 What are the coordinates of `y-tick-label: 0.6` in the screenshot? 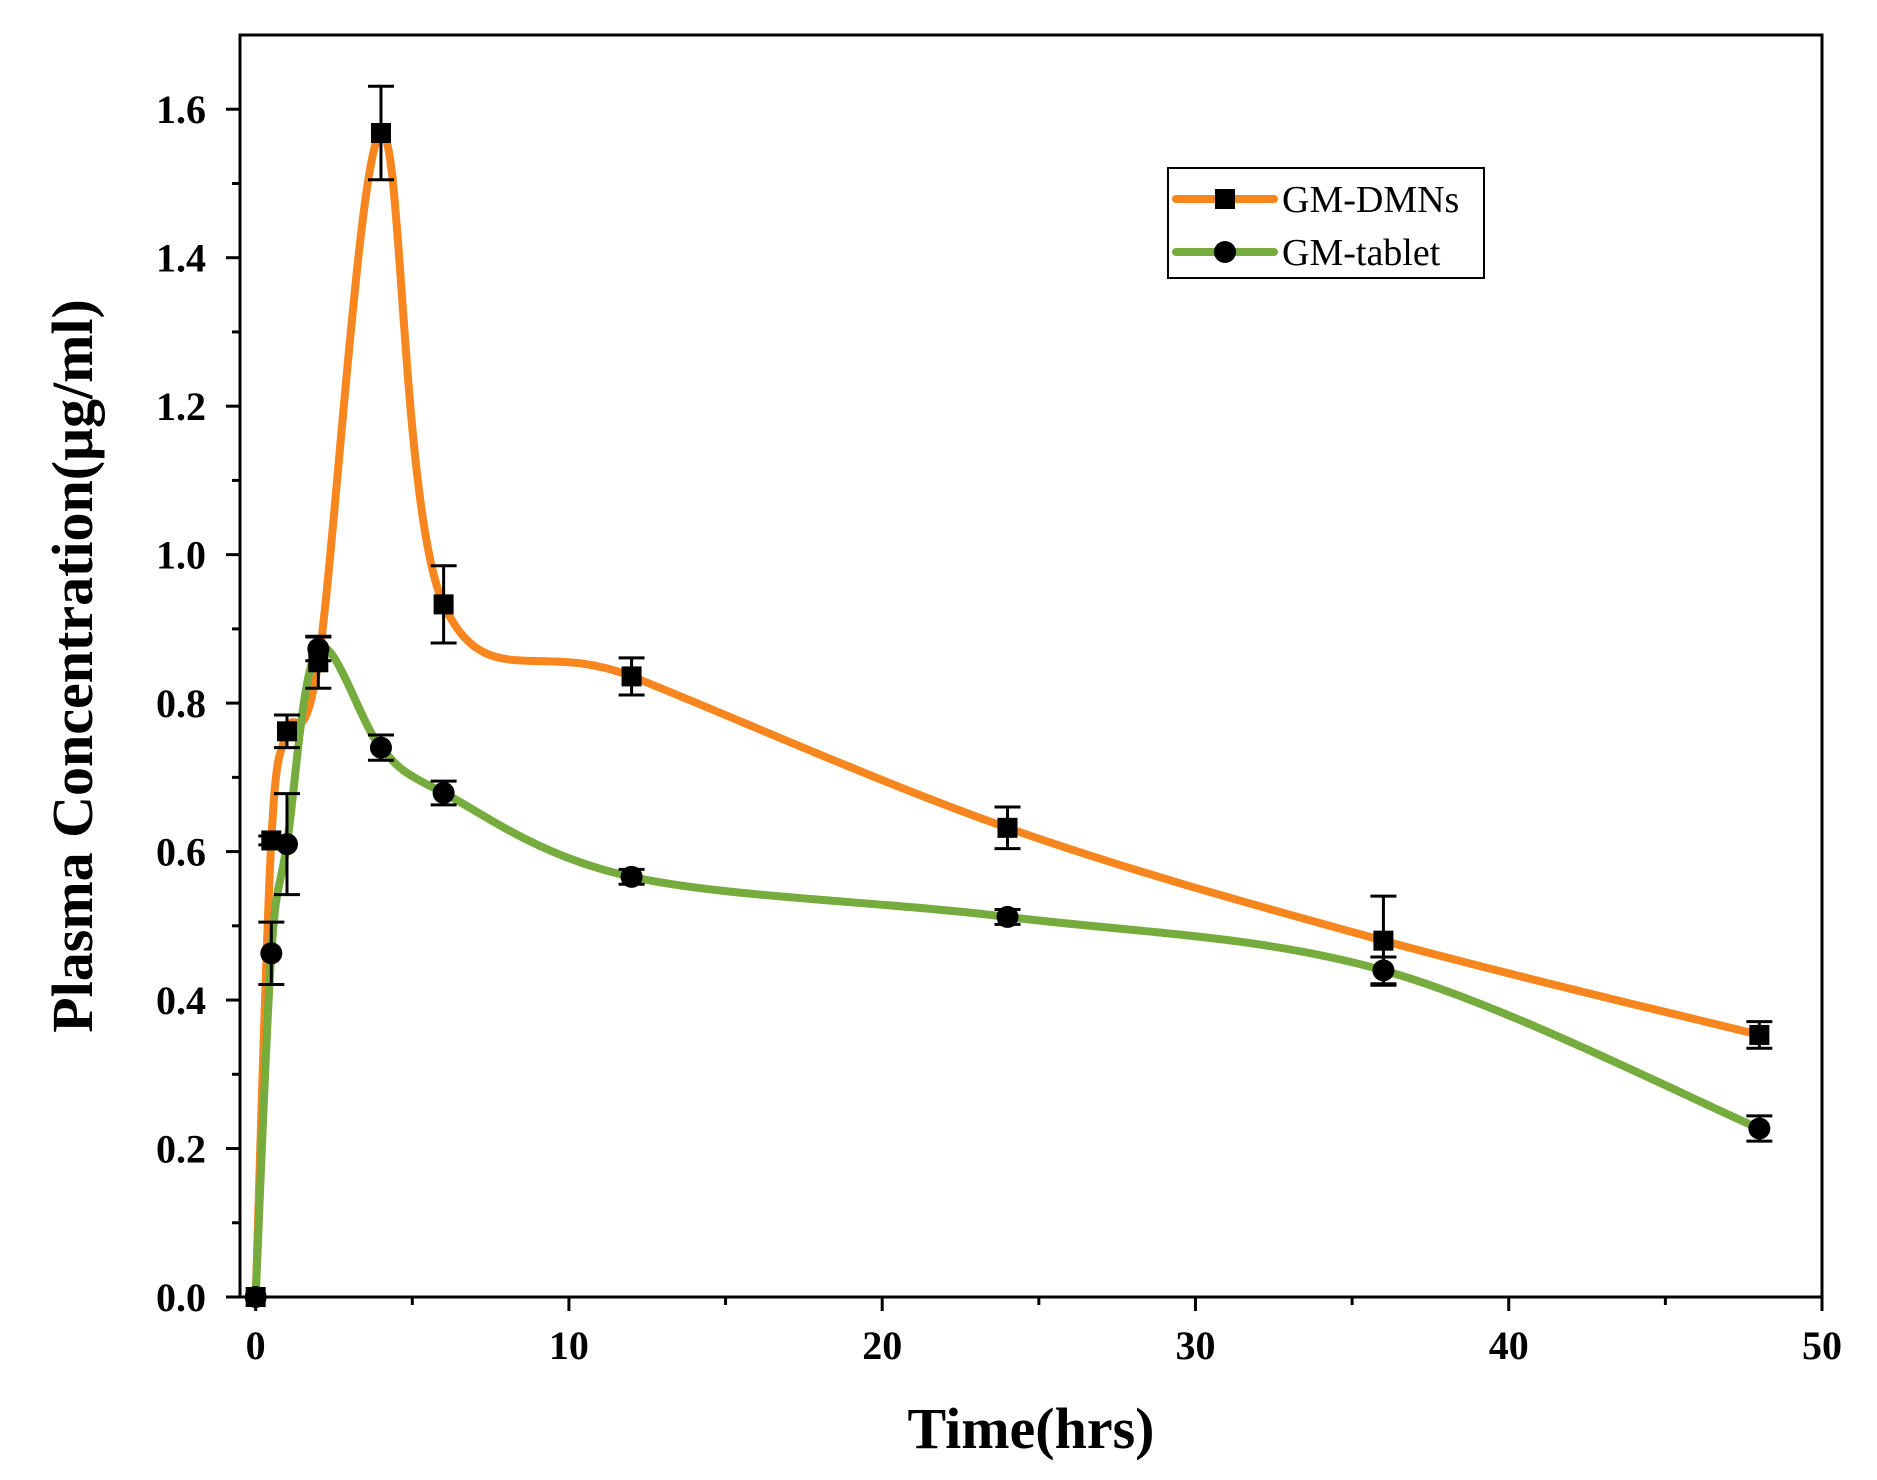 It's located at (181, 852).